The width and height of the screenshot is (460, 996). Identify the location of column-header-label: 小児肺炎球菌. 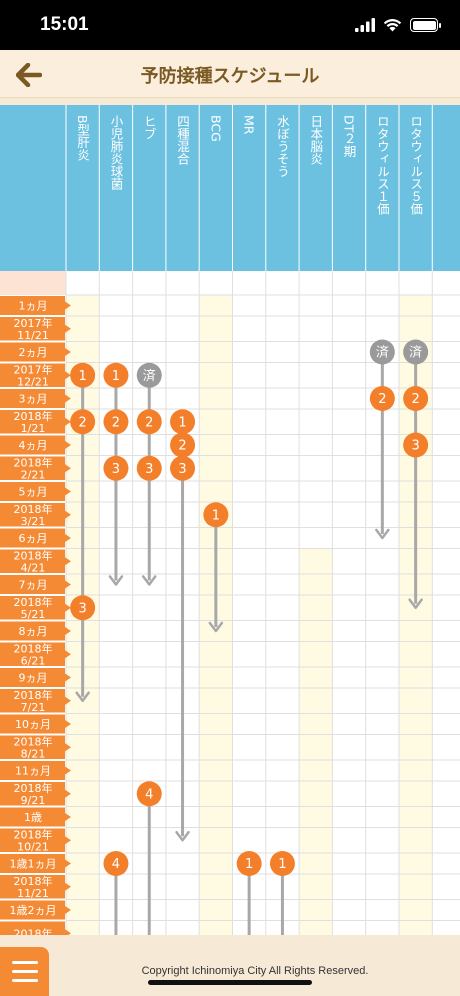
(115, 153).